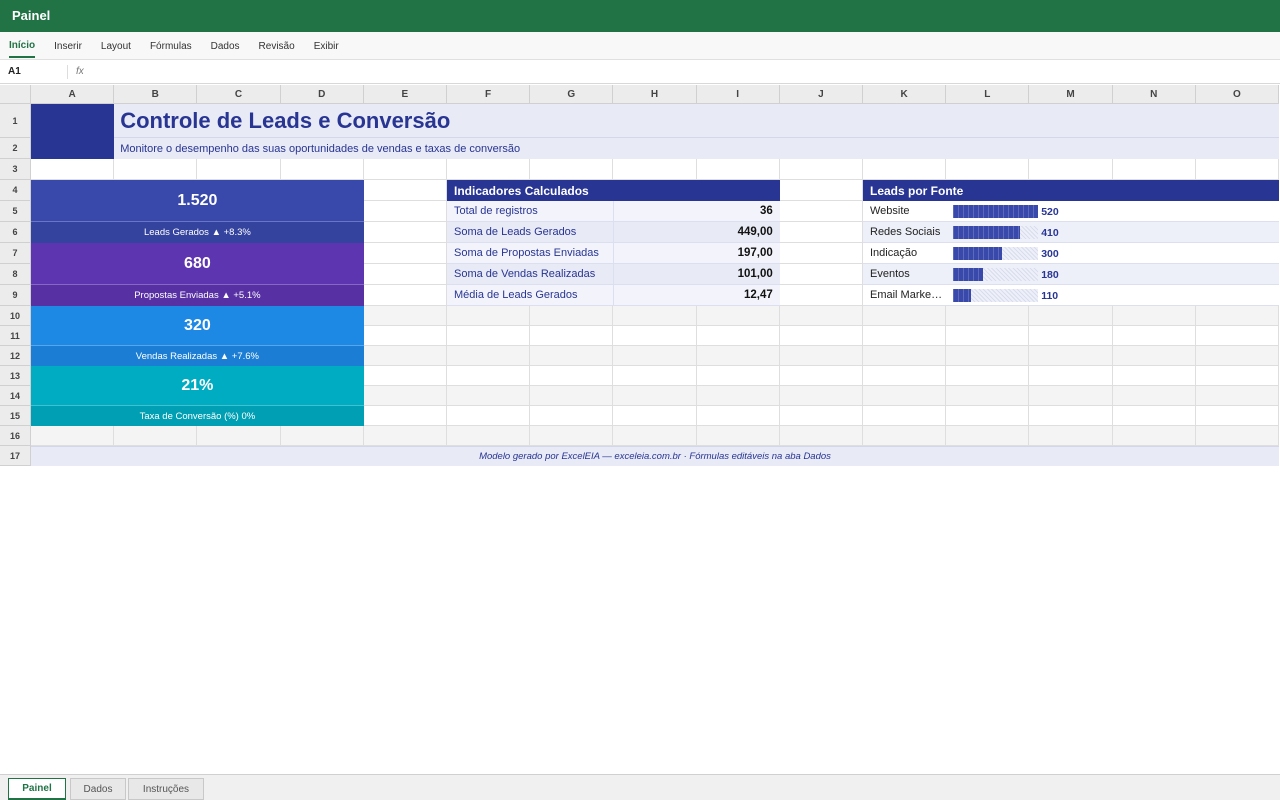  Describe the element at coordinates (405, 94) in the screenshot. I see `column-header: E` at that location.